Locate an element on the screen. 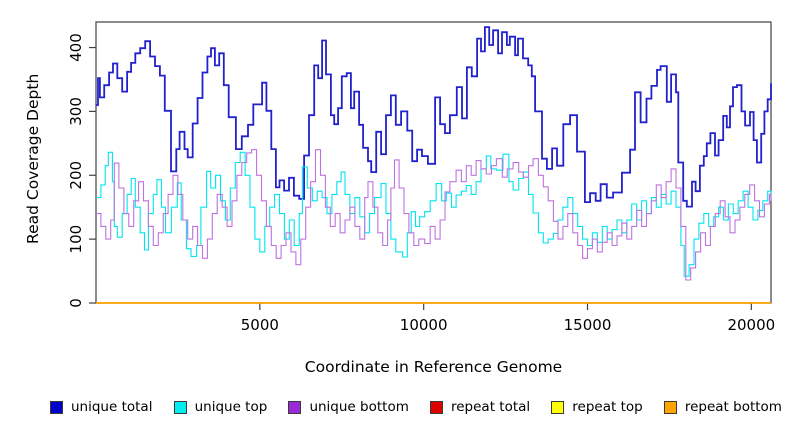 The width and height of the screenshot is (792, 432). legend-swatch-unique-total is located at coordinates (56, 407).